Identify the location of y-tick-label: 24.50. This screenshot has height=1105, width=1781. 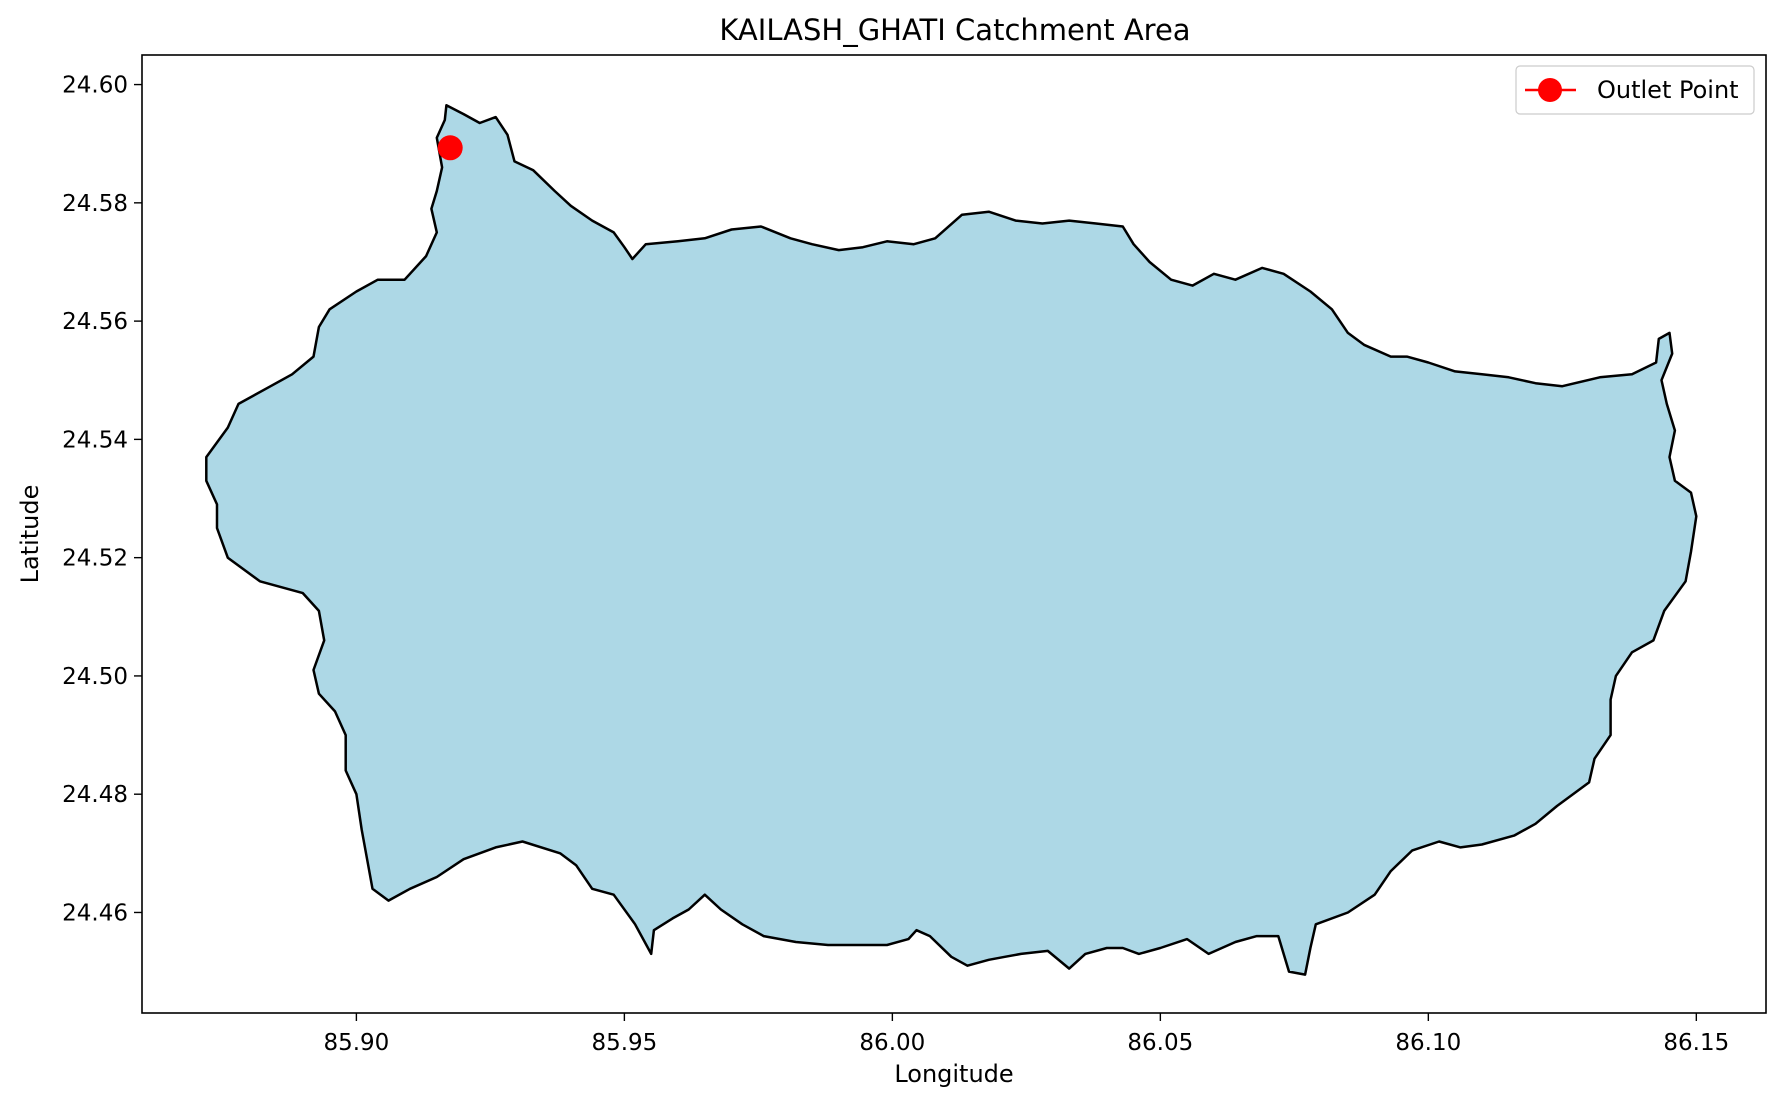
(95, 677).